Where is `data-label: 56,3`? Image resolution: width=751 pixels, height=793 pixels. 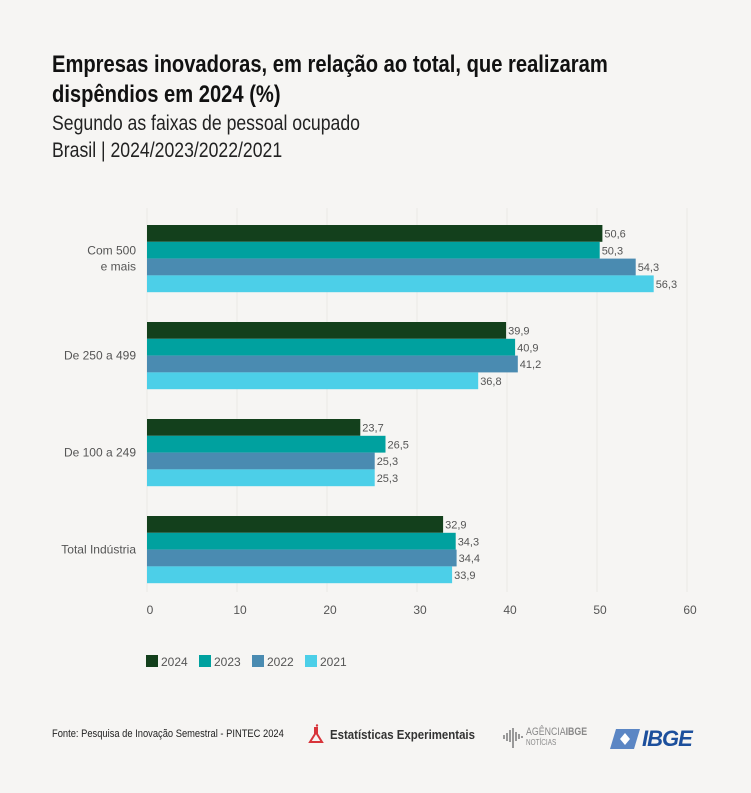 data-label: 56,3 is located at coordinates (666, 285).